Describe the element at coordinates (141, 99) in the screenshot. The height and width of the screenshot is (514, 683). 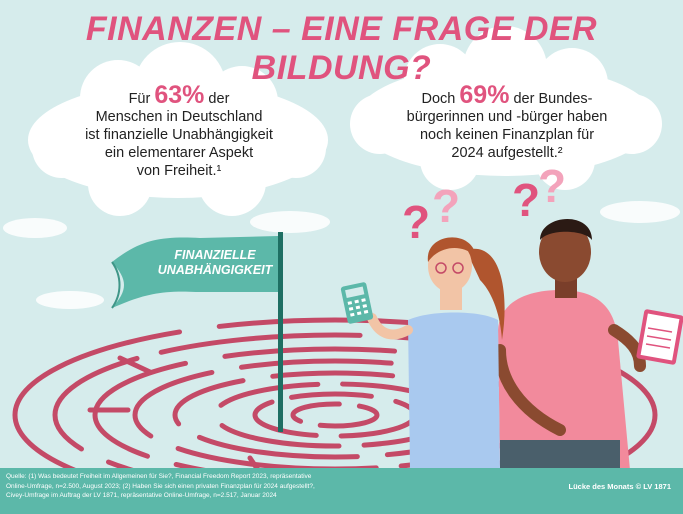
I see `left-prefix: Für` at that location.